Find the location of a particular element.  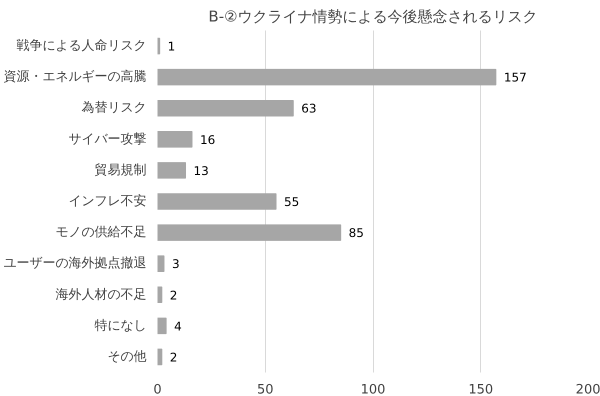

data-label: 157 is located at coordinates (515, 77).